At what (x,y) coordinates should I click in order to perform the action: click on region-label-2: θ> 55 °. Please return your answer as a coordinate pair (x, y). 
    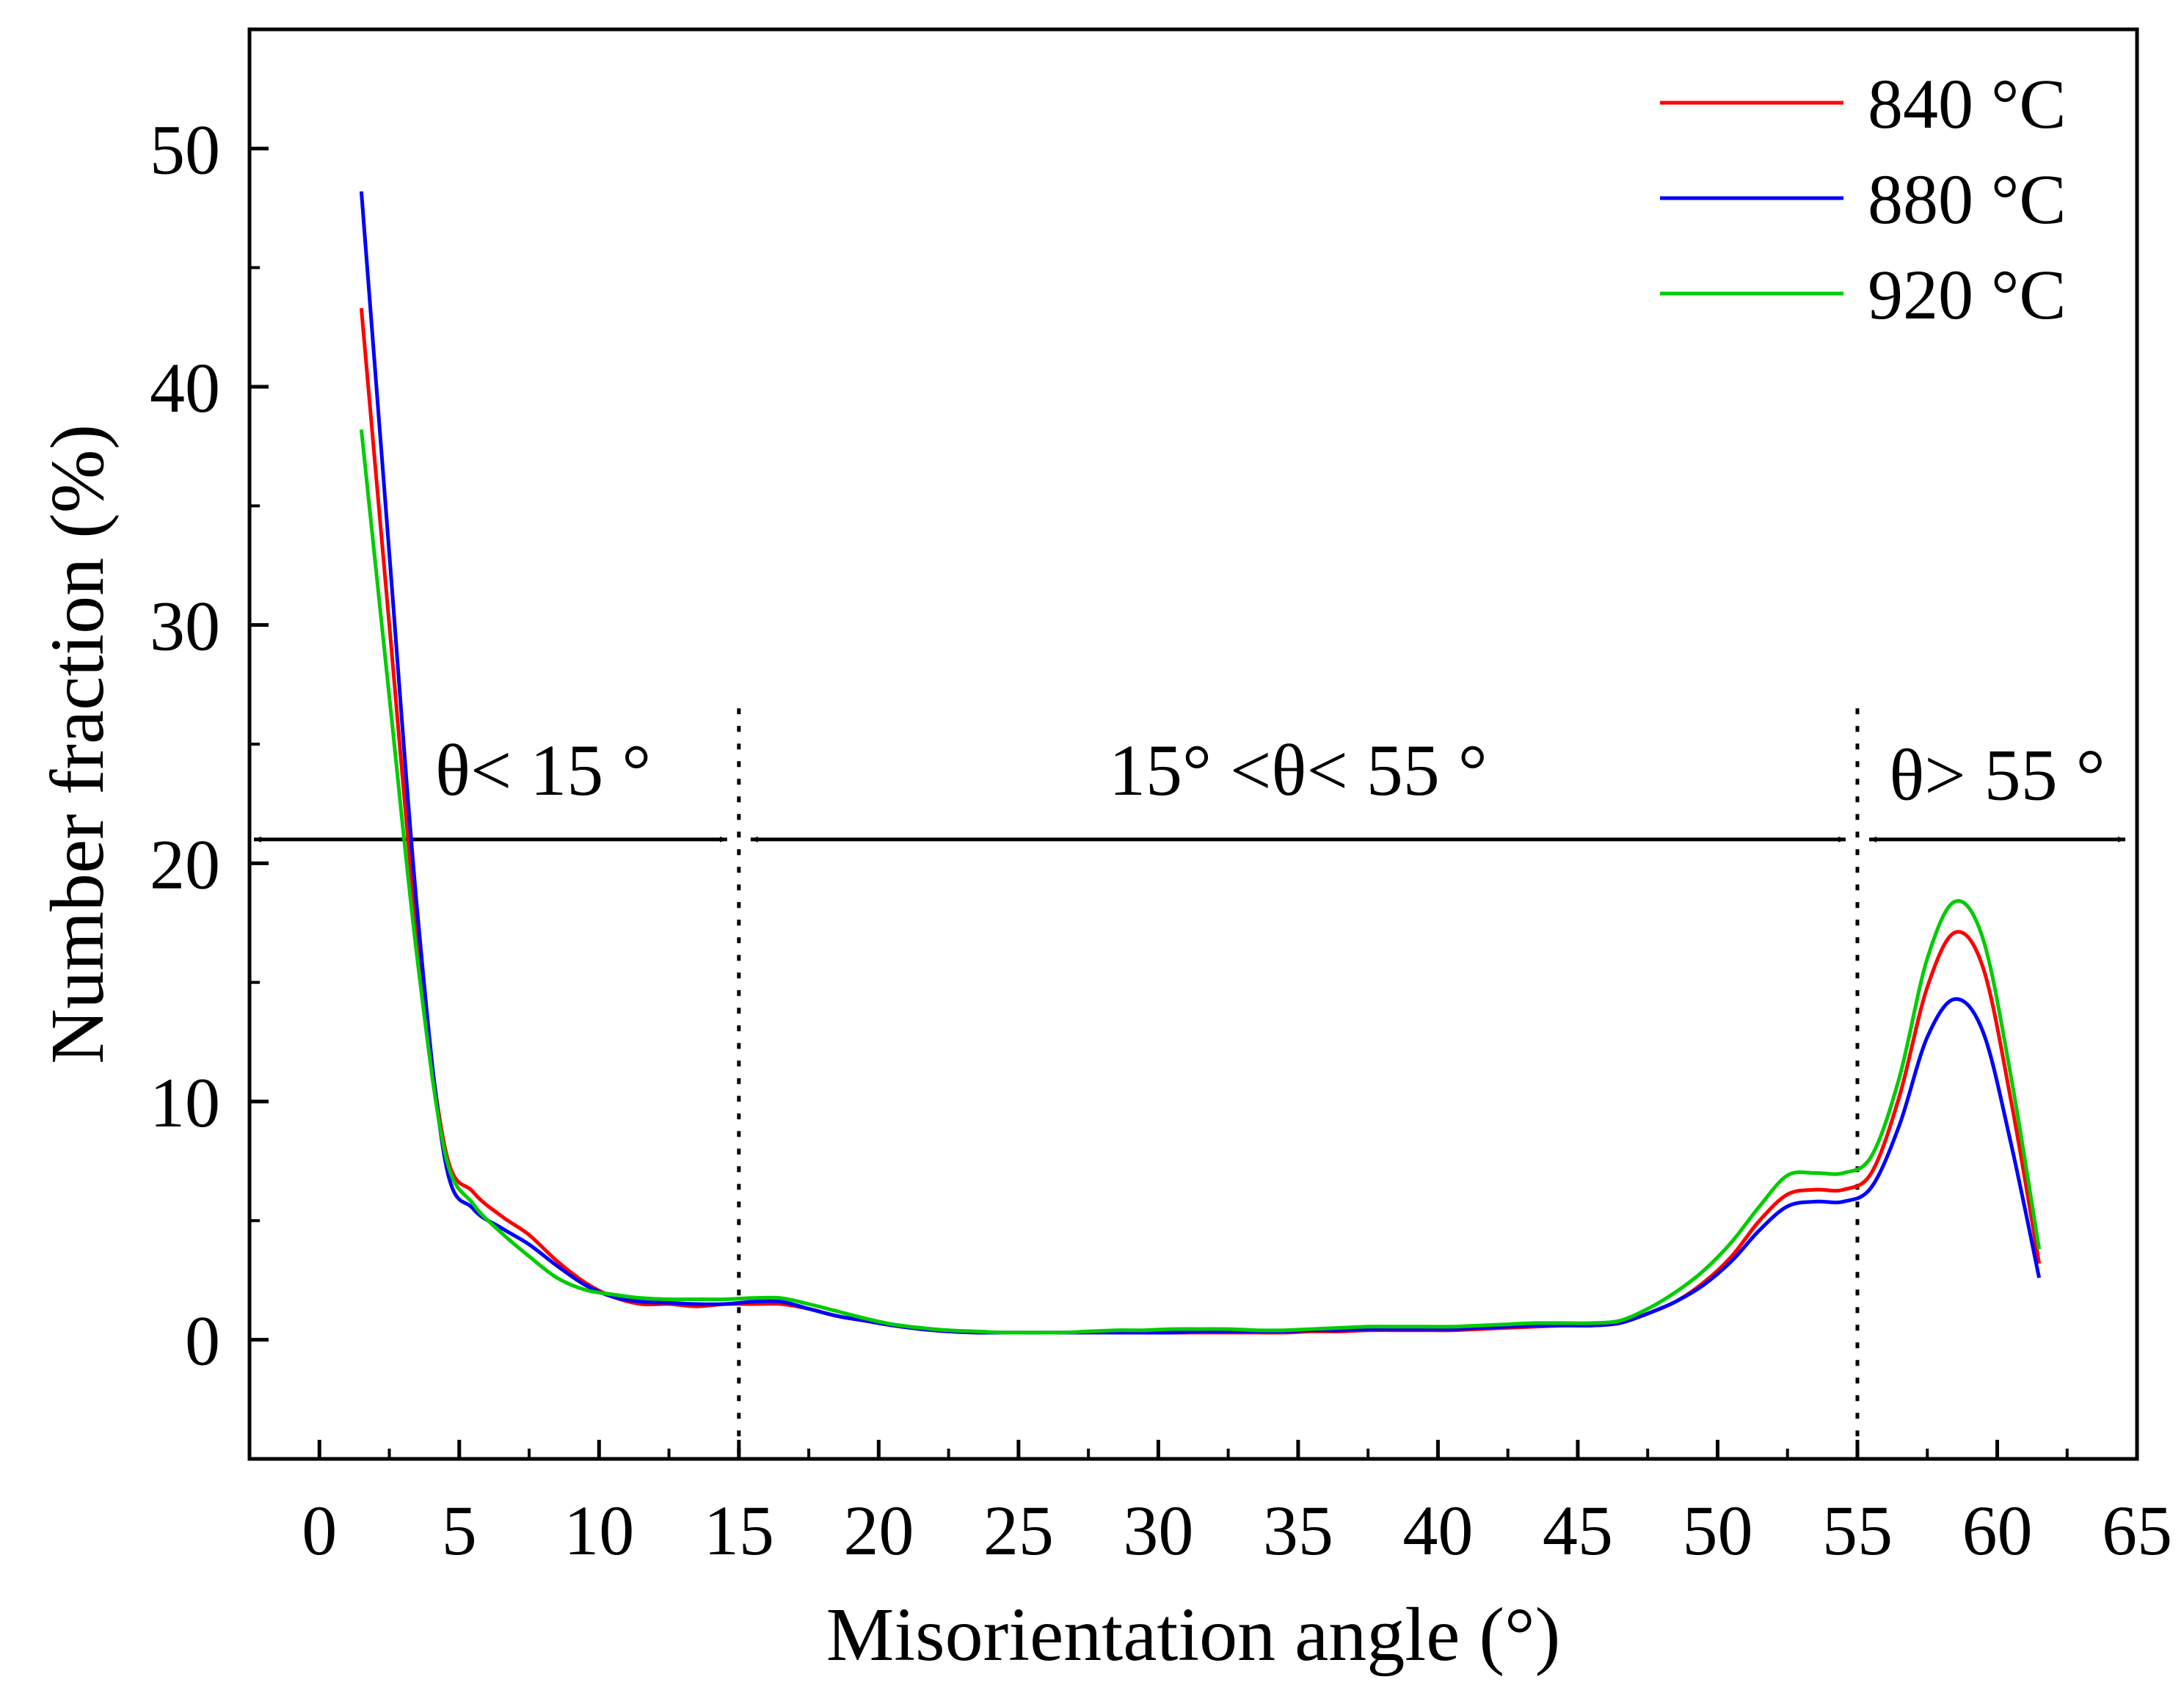
    Looking at the image, I should click on (1997, 774).